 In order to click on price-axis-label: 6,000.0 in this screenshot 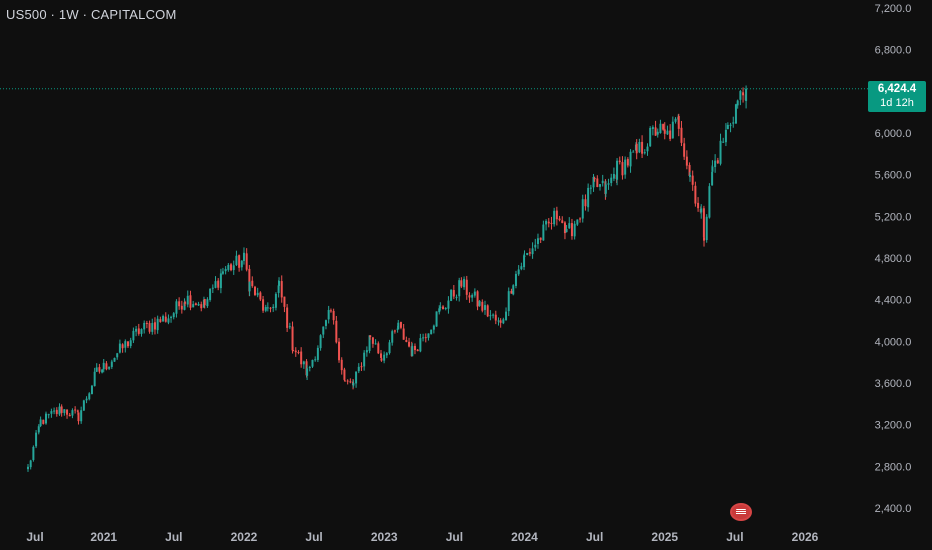, I will do `click(893, 134)`.